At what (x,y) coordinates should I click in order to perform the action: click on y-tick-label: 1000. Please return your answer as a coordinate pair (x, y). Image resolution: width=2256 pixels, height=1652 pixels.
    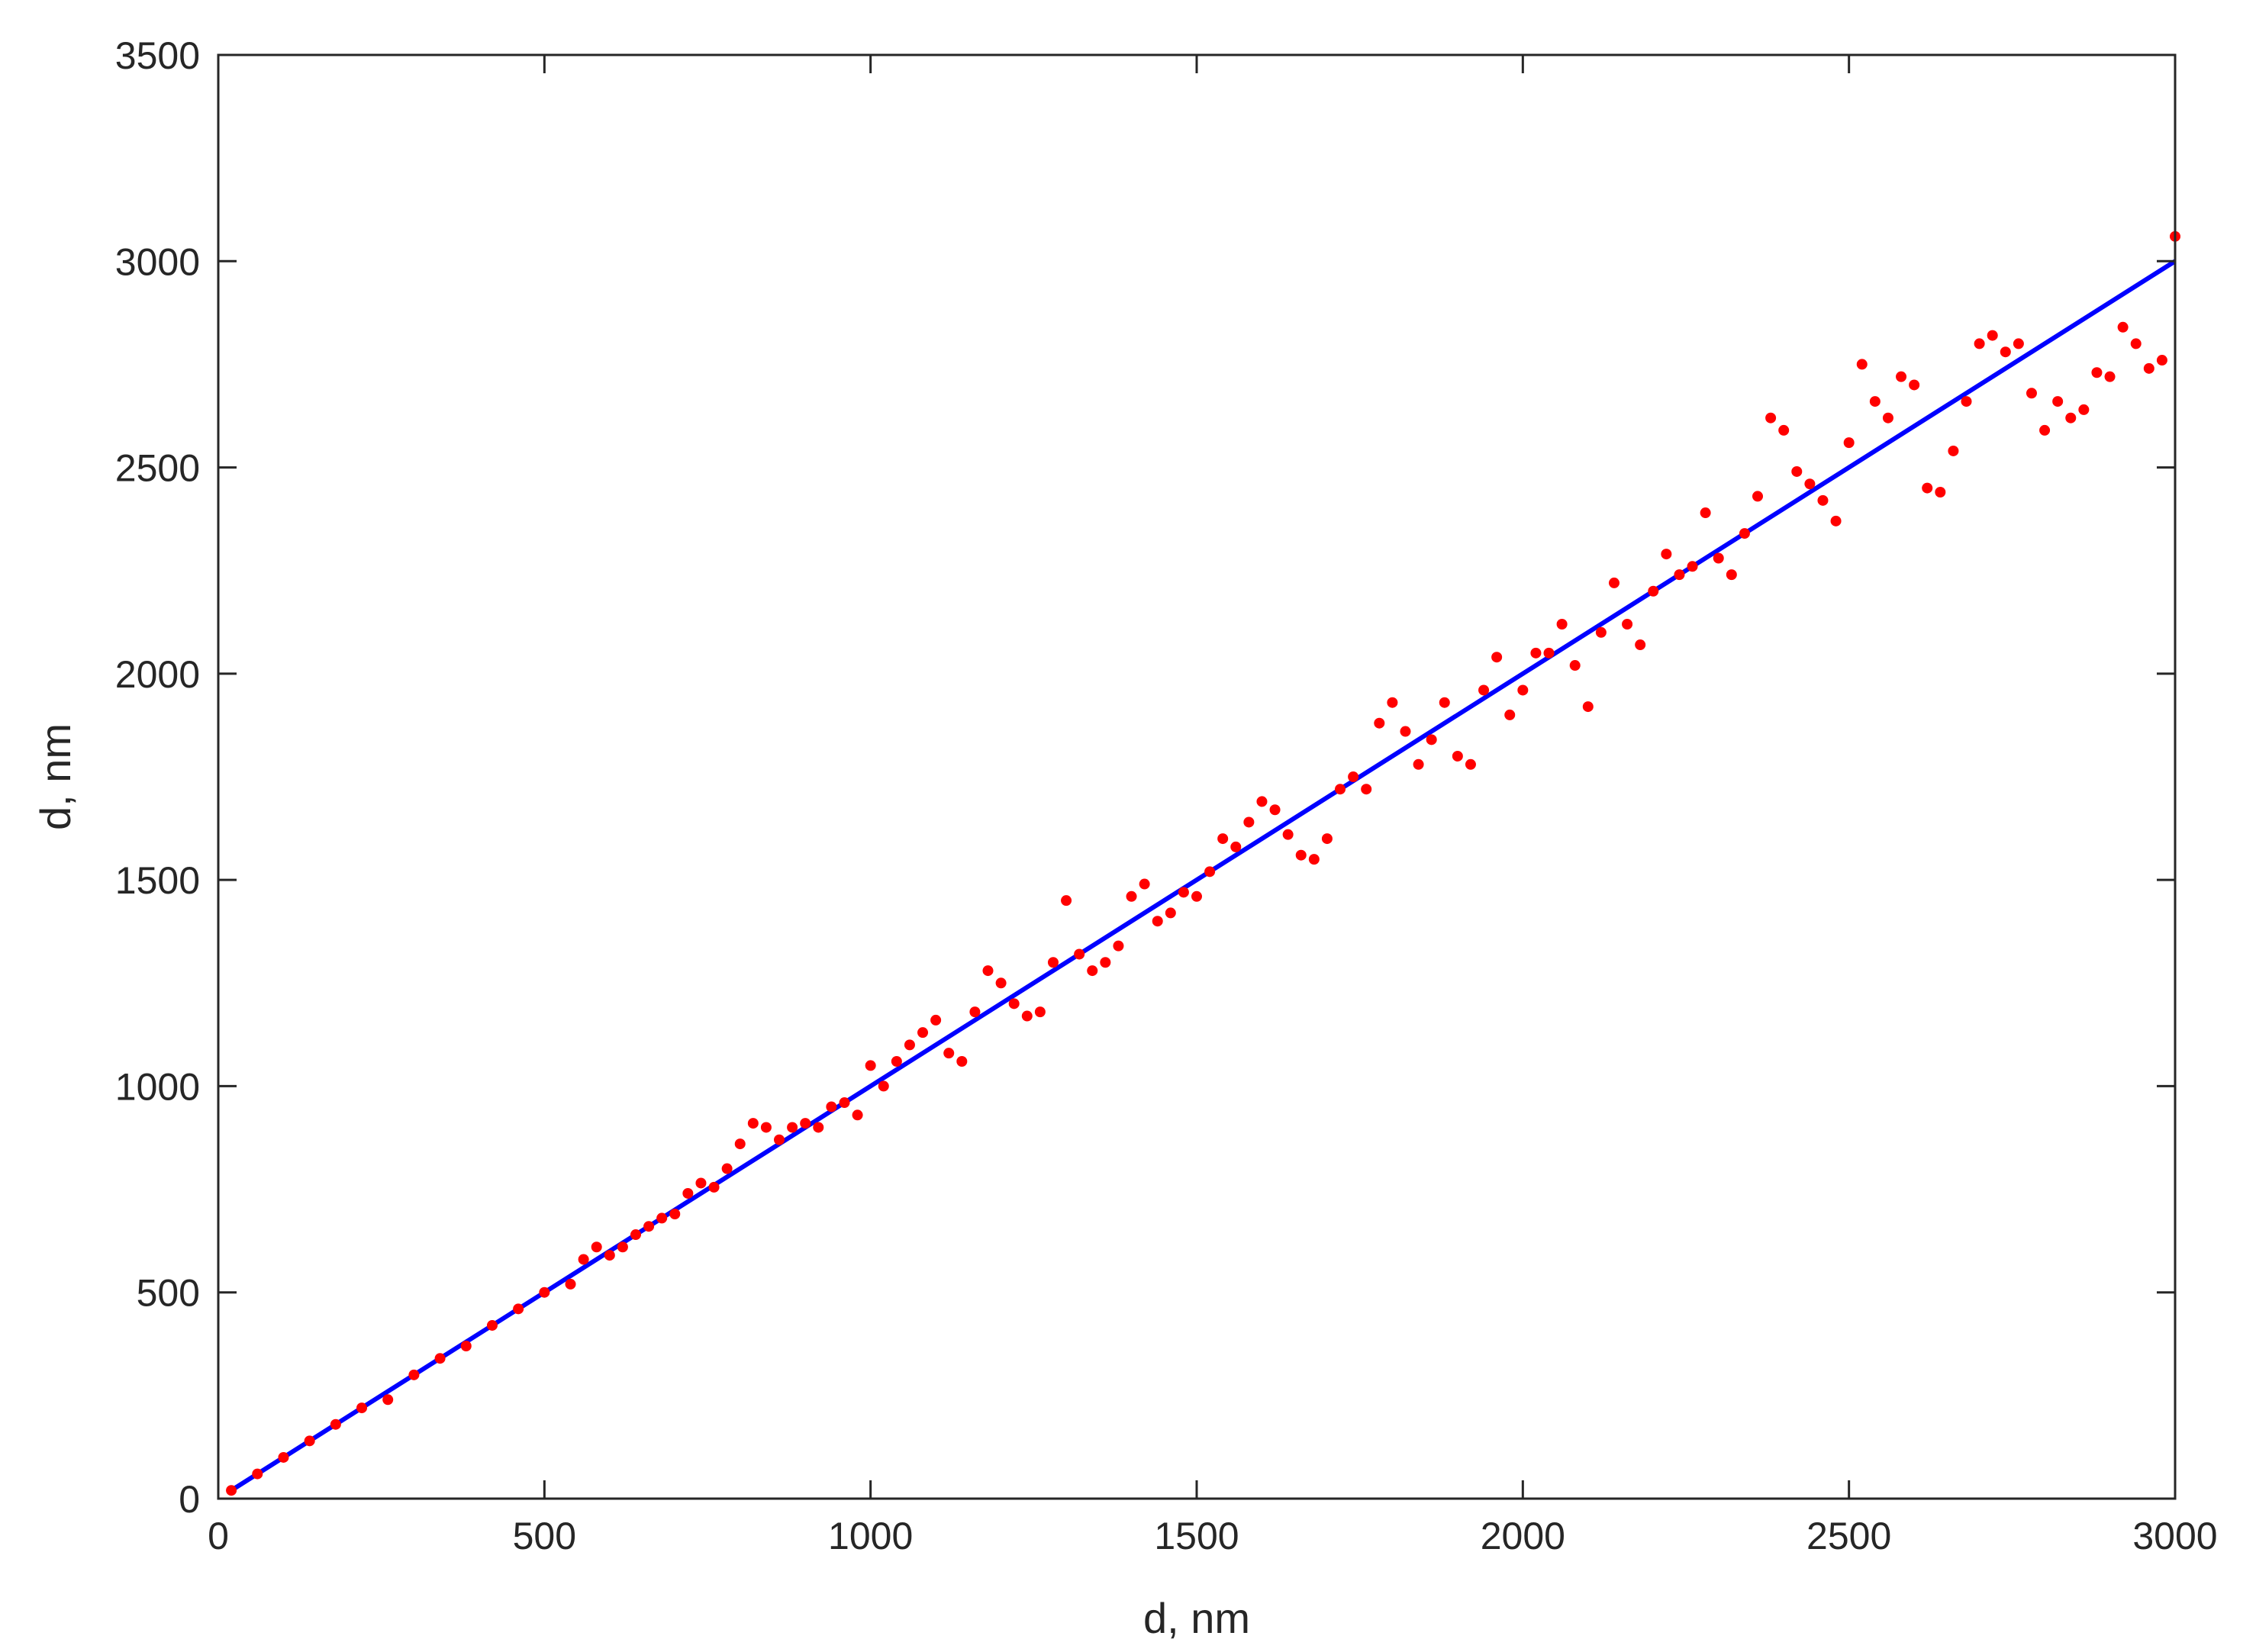
    Looking at the image, I should click on (157, 1086).